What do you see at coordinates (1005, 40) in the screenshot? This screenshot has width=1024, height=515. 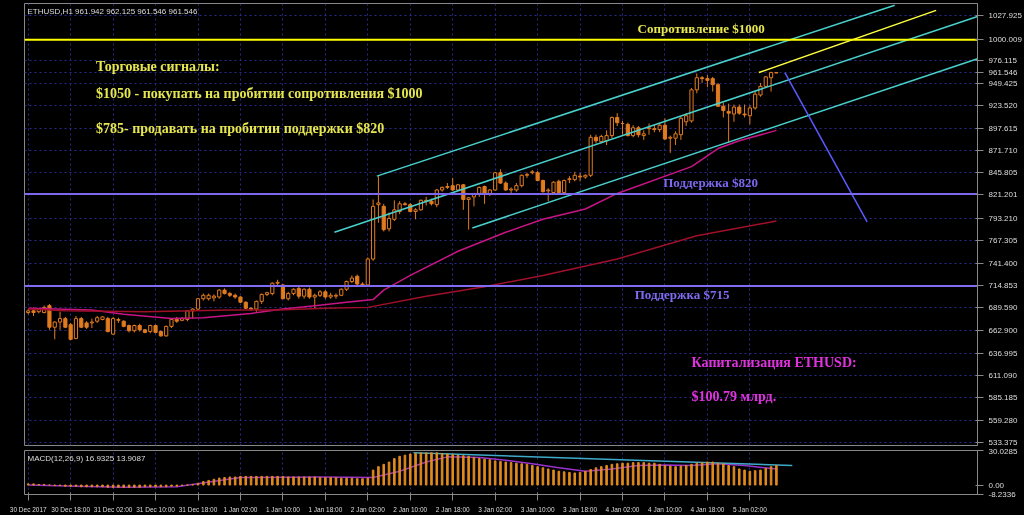 I see `y-tick-label: 1000.009` at bounding box center [1005, 40].